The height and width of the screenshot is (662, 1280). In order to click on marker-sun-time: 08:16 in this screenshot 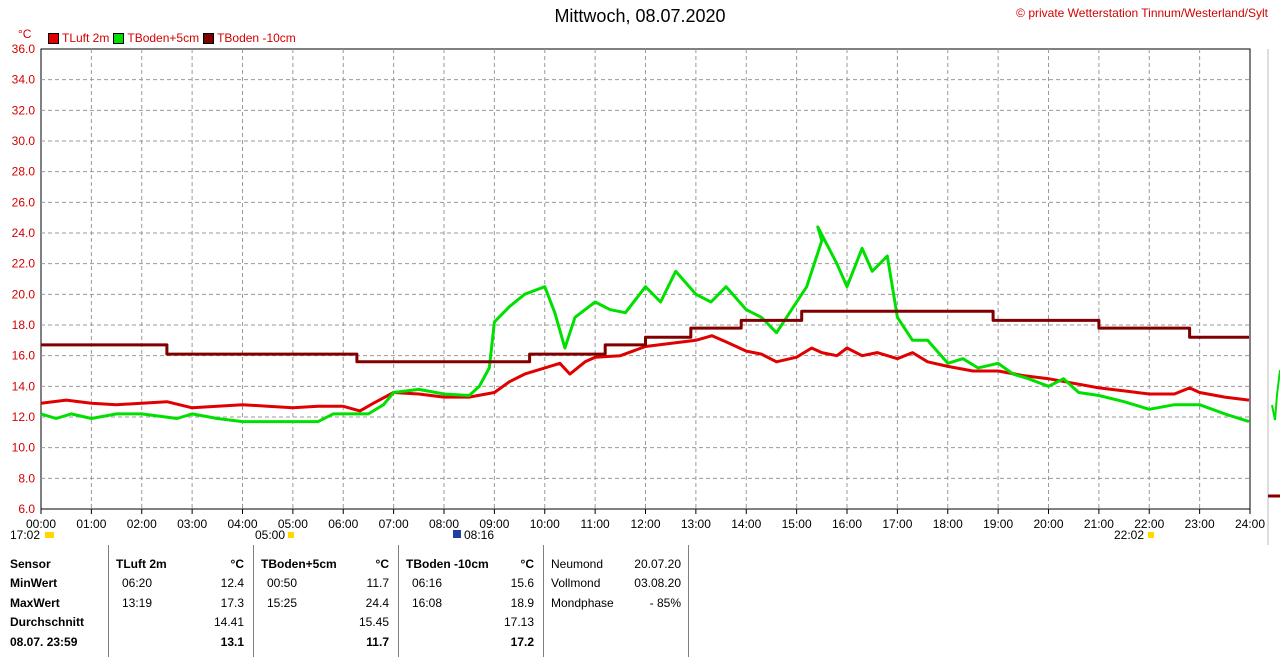, I will do `click(479, 535)`.